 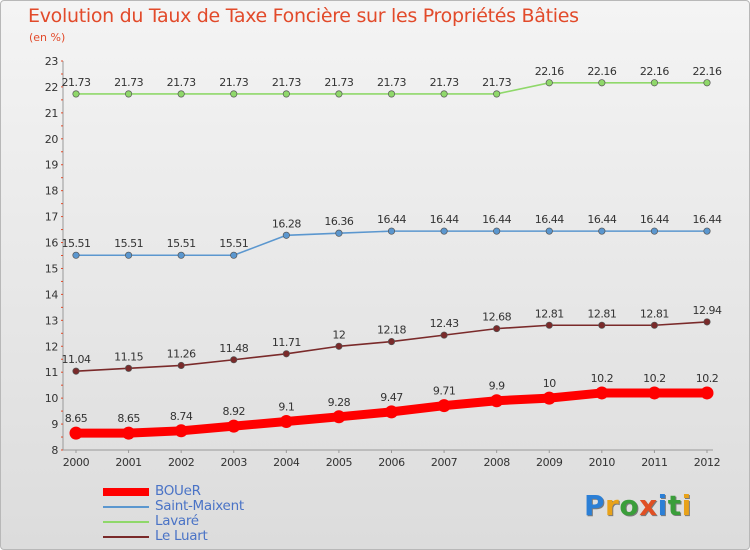 I want to click on data-label: 16.28, so click(x=286, y=223).